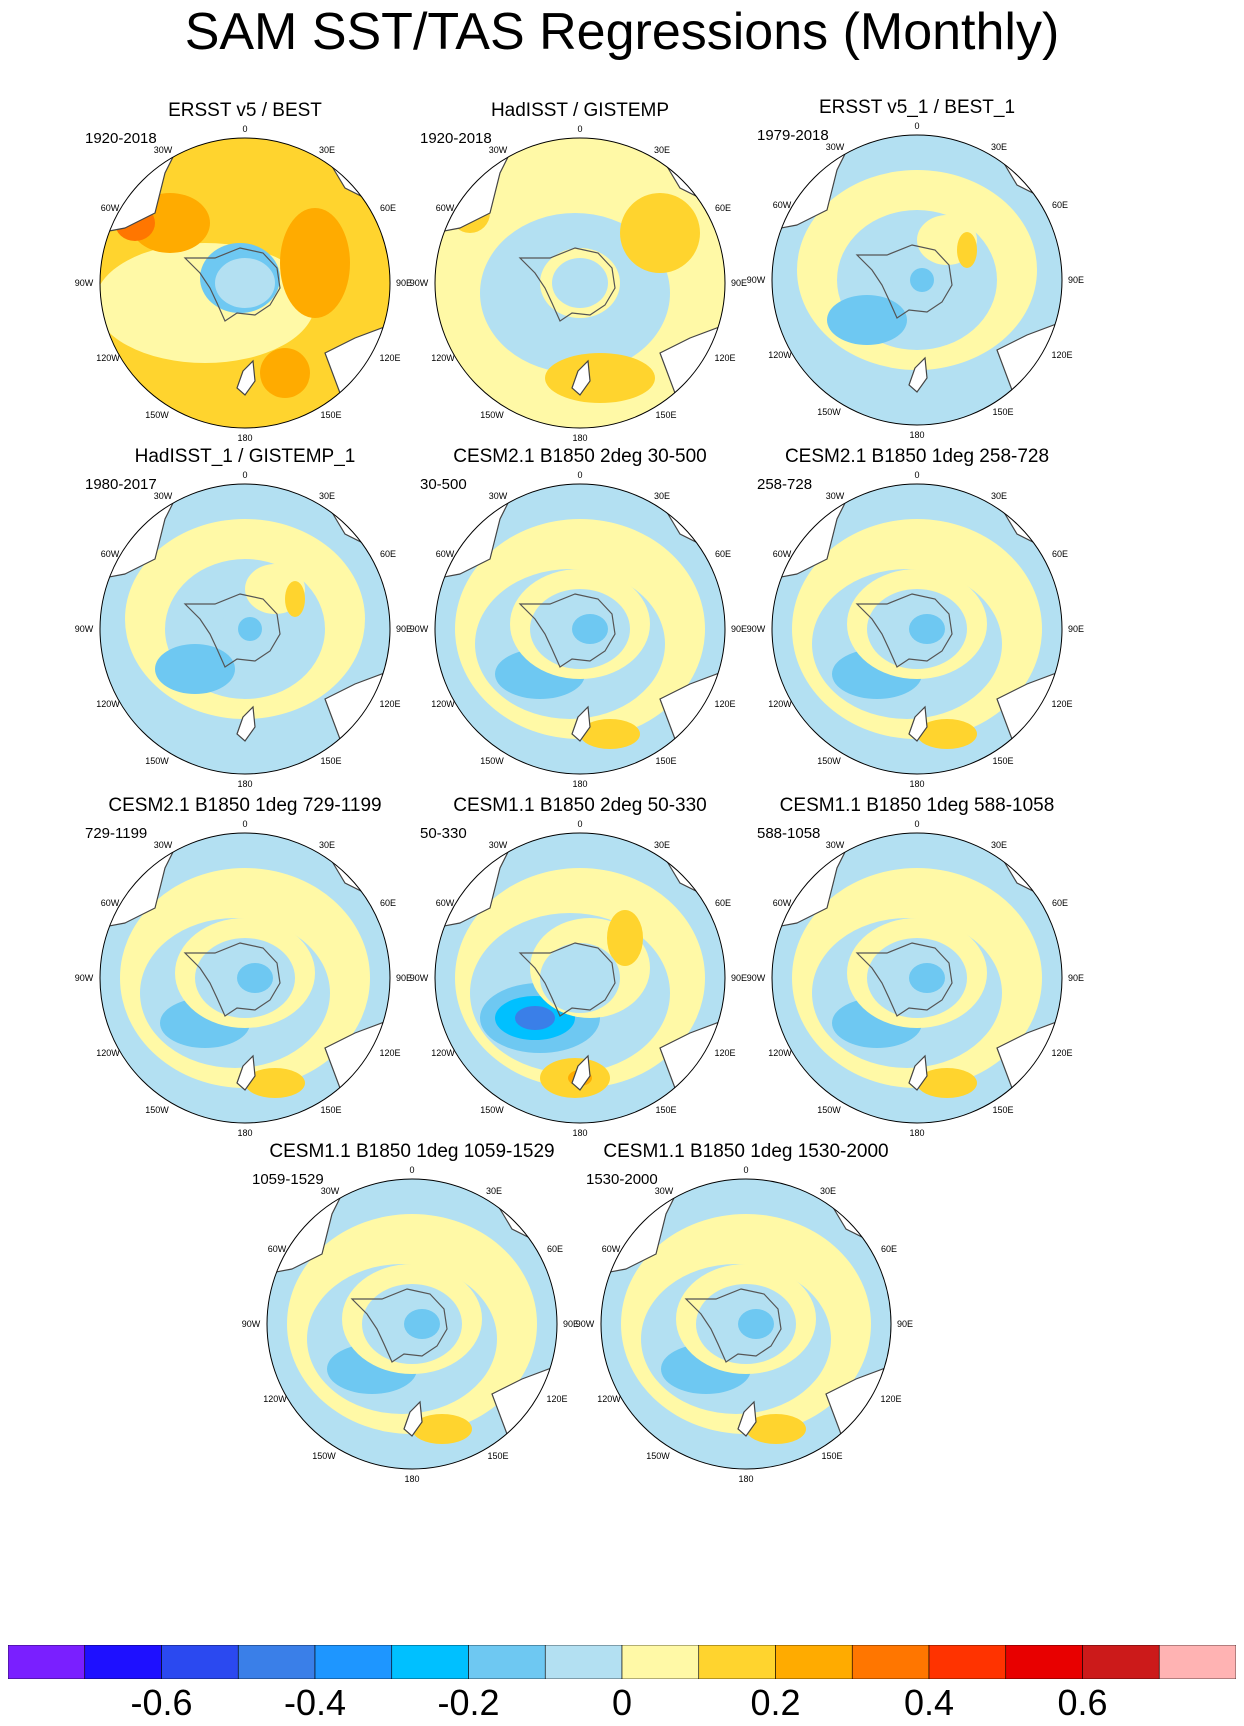 The width and height of the screenshot is (1244, 1726). What do you see at coordinates (121, 484) in the screenshot?
I see `panel-period: 1980-2017` at bounding box center [121, 484].